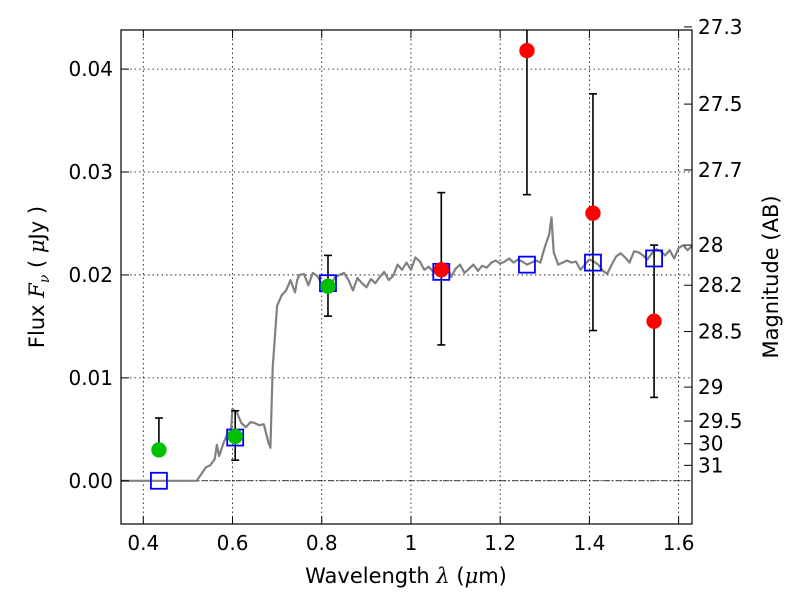  What do you see at coordinates (720, 27) in the screenshot?
I see `right-tick-label: 27.3` at bounding box center [720, 27].